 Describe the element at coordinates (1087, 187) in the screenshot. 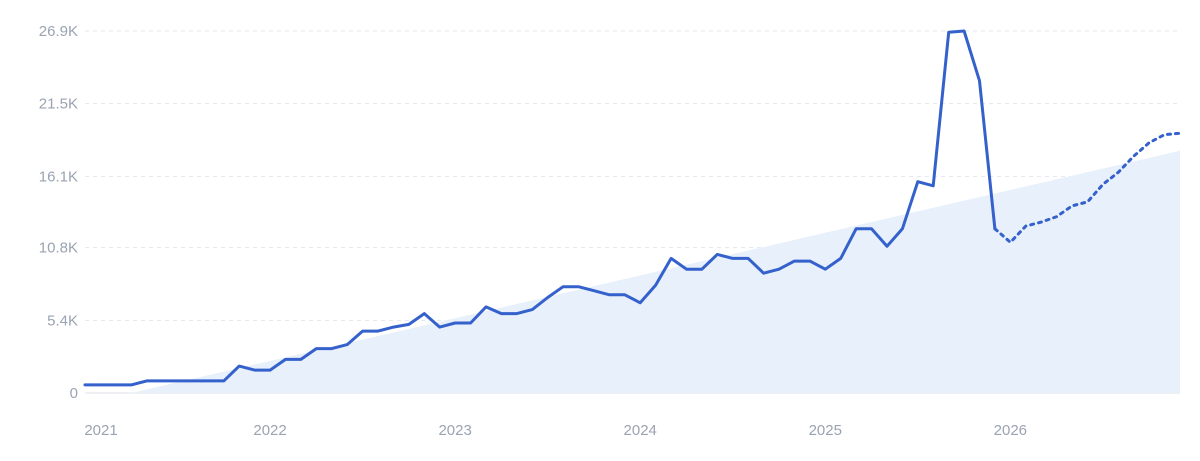

I see `forecast-line` at that location.